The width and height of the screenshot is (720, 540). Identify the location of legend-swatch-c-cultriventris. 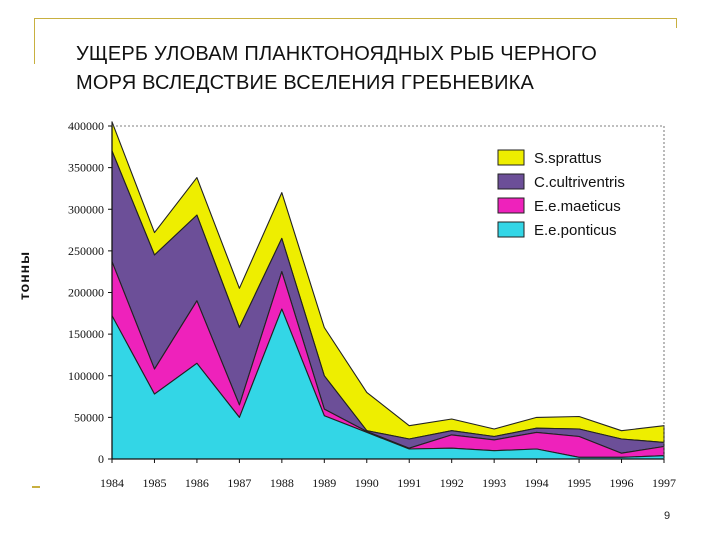
(511, 181).